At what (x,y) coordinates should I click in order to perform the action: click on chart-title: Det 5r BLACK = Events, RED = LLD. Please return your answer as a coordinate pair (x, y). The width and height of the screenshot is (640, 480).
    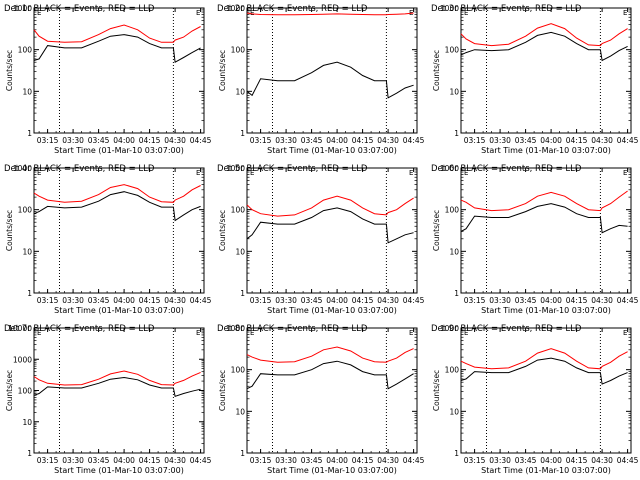
    Looking at the image, I should click on (292, 169).